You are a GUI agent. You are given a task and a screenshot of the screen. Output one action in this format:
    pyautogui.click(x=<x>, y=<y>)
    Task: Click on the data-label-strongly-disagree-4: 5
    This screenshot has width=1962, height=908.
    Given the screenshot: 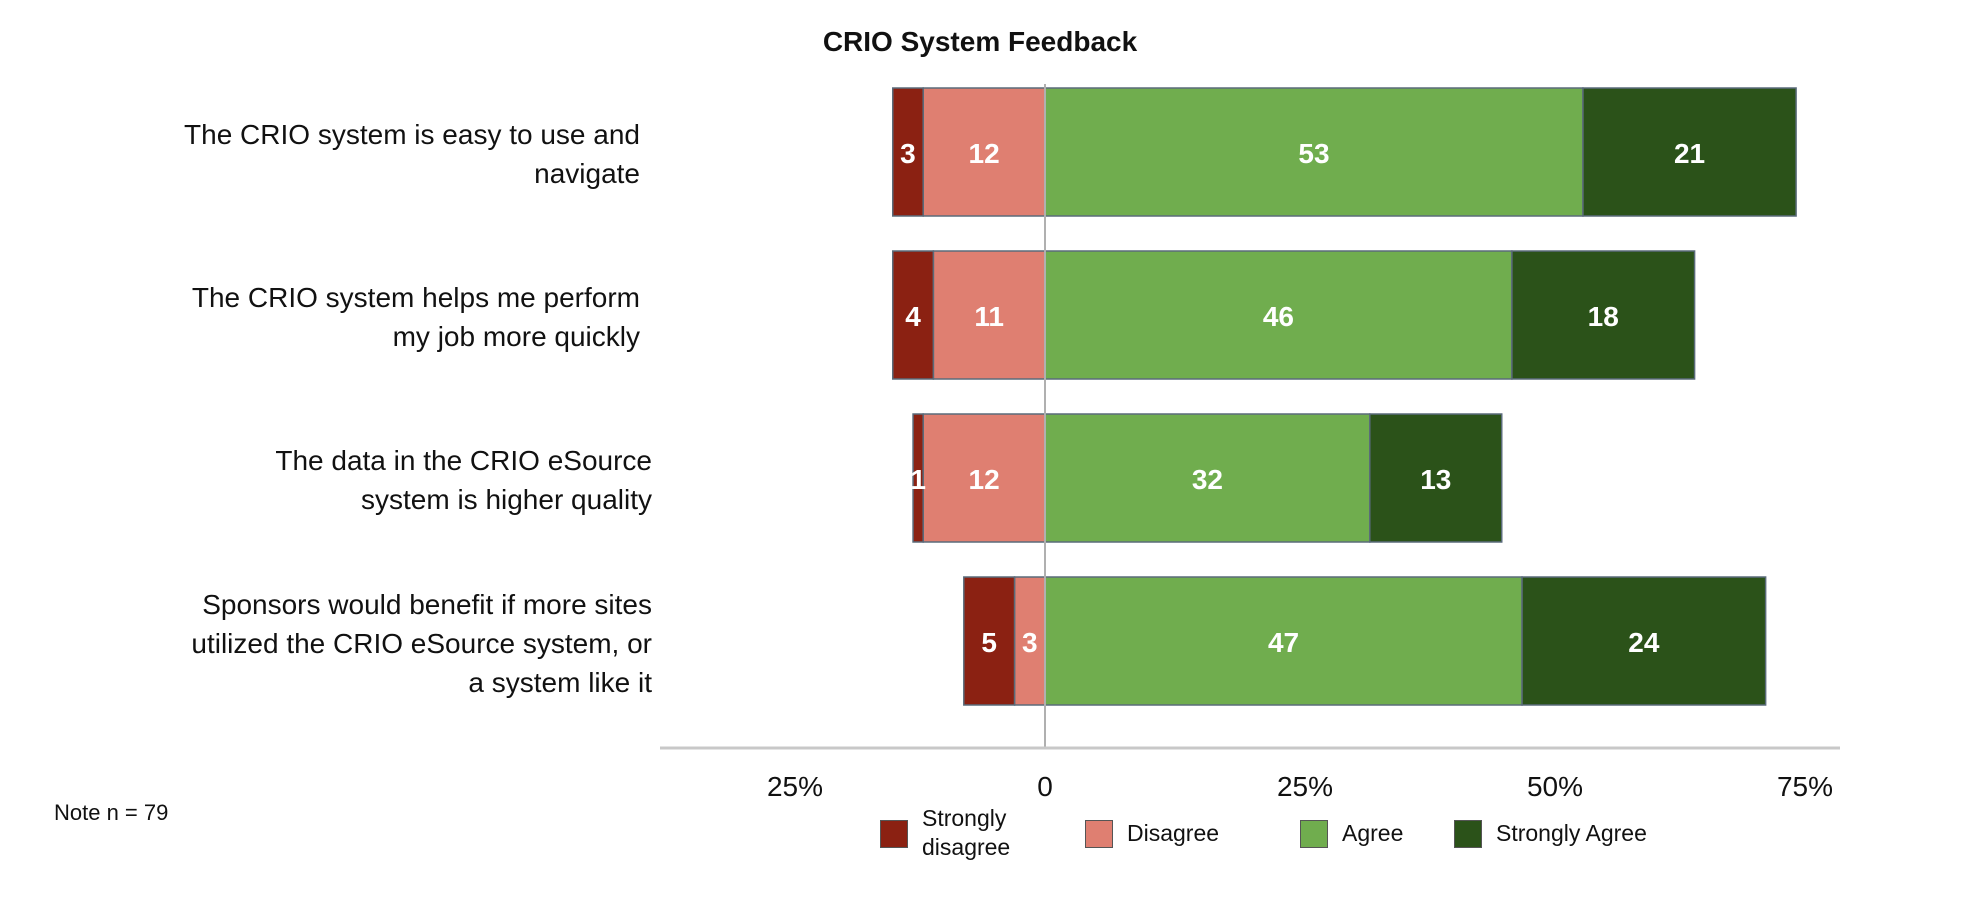 What is the action you would take?
    pyautogui.click(x=989, y=642)
    